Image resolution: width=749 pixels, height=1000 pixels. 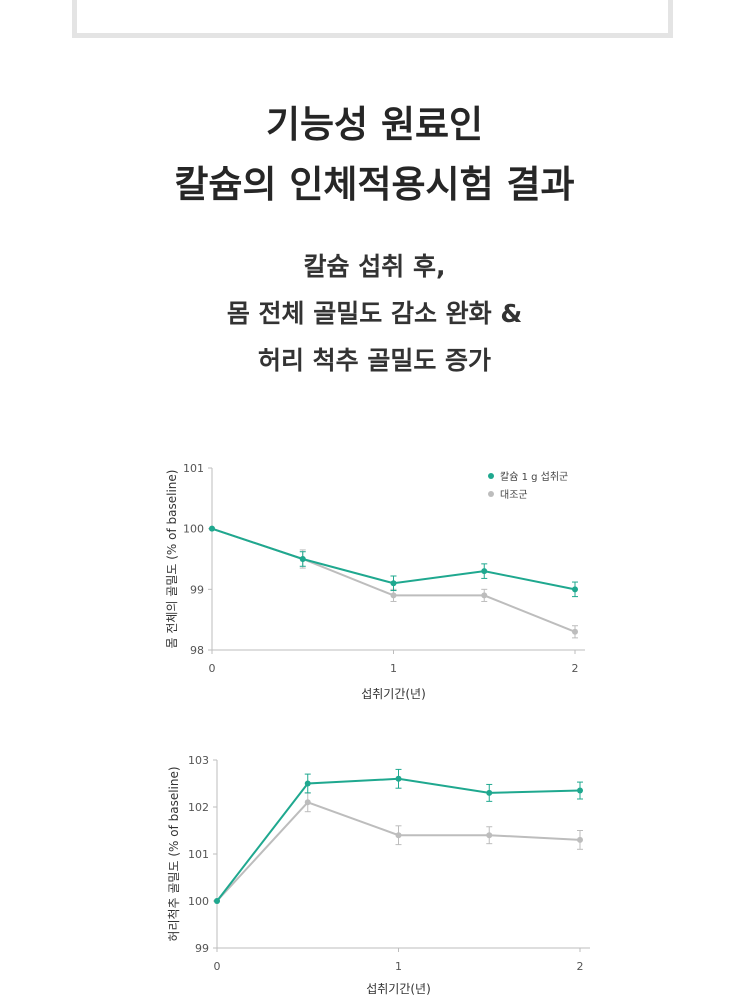 I want to click on subtitle-line-1: 칼슘 섭취 후,, so click(x=374, y=266).